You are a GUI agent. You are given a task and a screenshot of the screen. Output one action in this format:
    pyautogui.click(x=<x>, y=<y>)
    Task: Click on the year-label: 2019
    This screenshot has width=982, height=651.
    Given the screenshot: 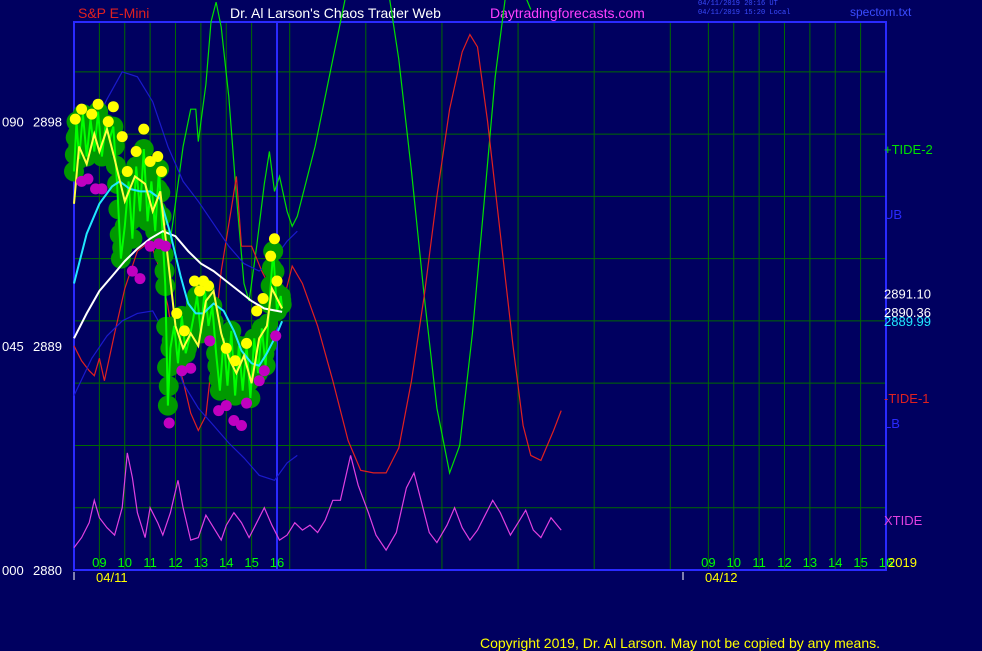 What is the action you would take?
    pyautogui.click(x=902, y=562)
    